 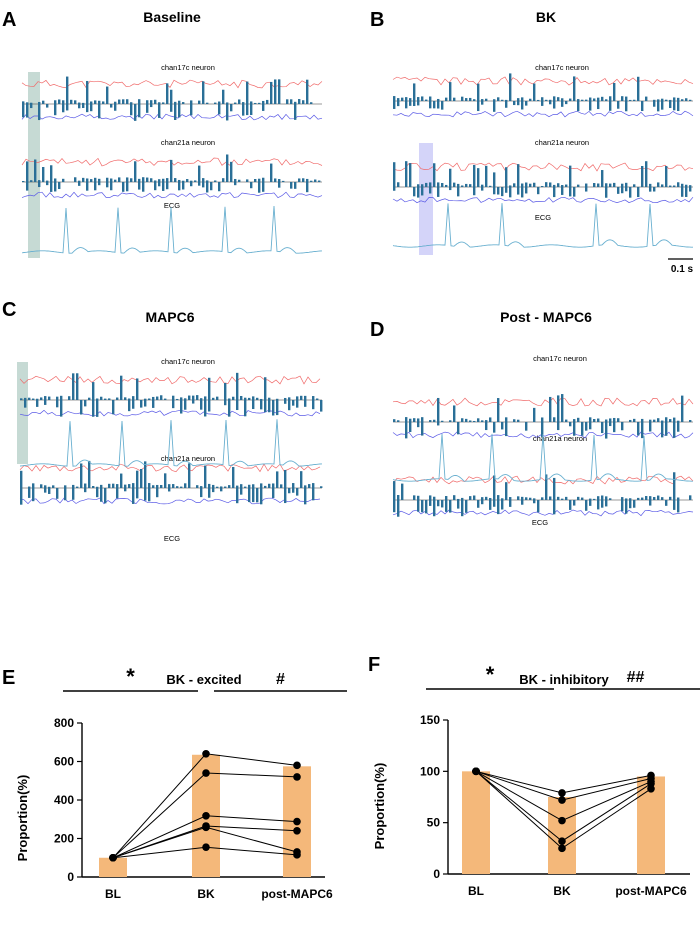 What do you see at coordinates (542, 457) in the screenshot?
I see `trace-d-ecg` at bounding box center [542, 457].